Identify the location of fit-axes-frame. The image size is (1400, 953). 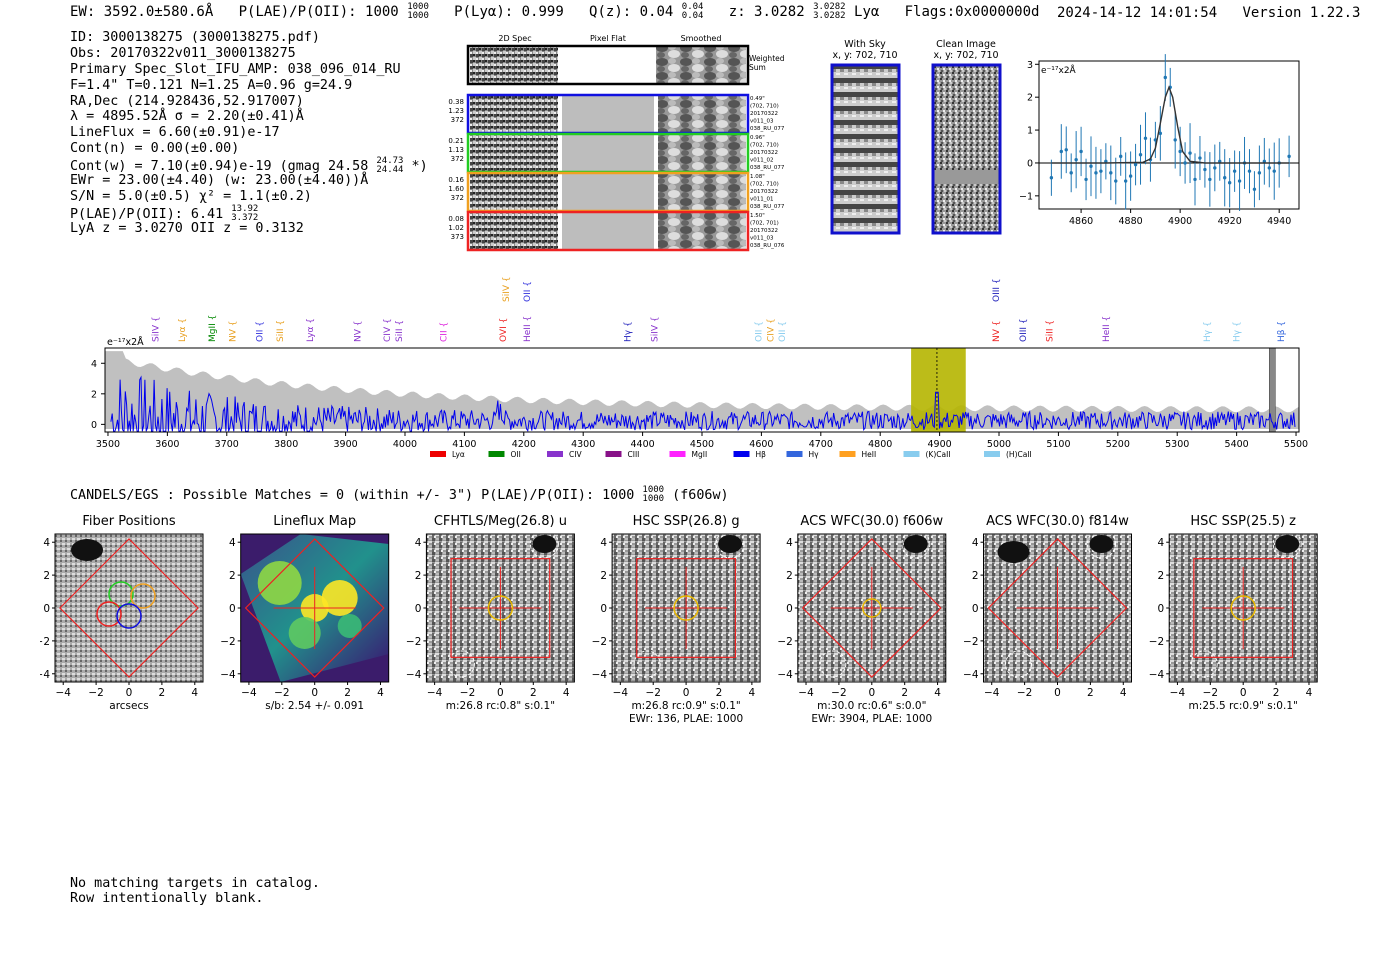
(1169, 135).